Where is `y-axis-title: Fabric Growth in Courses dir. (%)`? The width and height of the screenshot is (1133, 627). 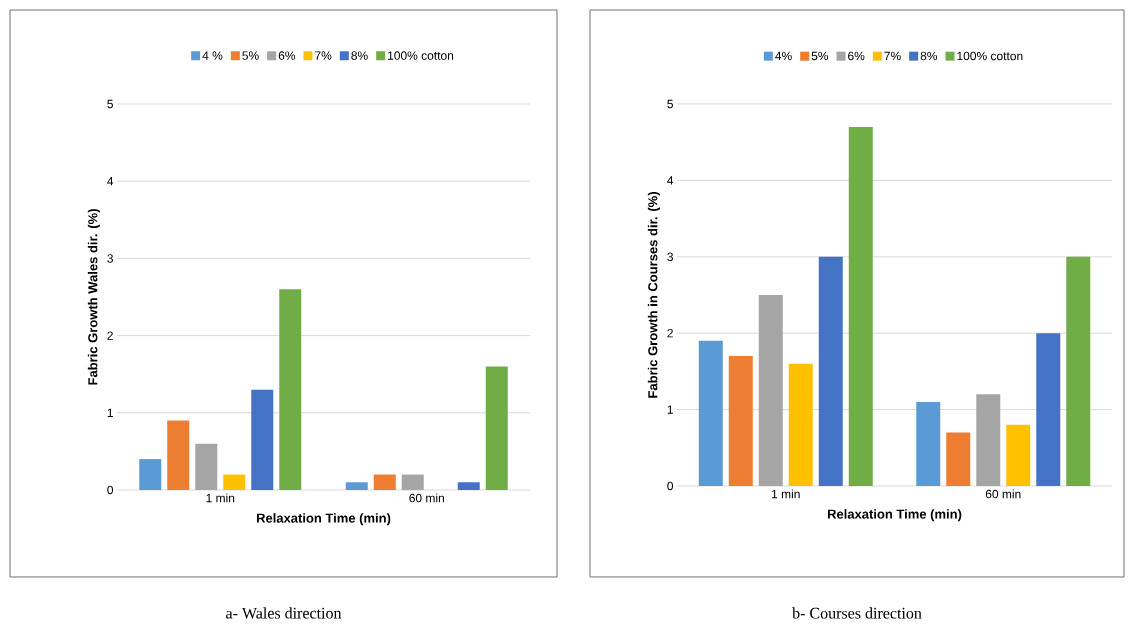
y-axis-title: Fabric Growth in Courses dir. (%) is located at coordinates (653, 295).